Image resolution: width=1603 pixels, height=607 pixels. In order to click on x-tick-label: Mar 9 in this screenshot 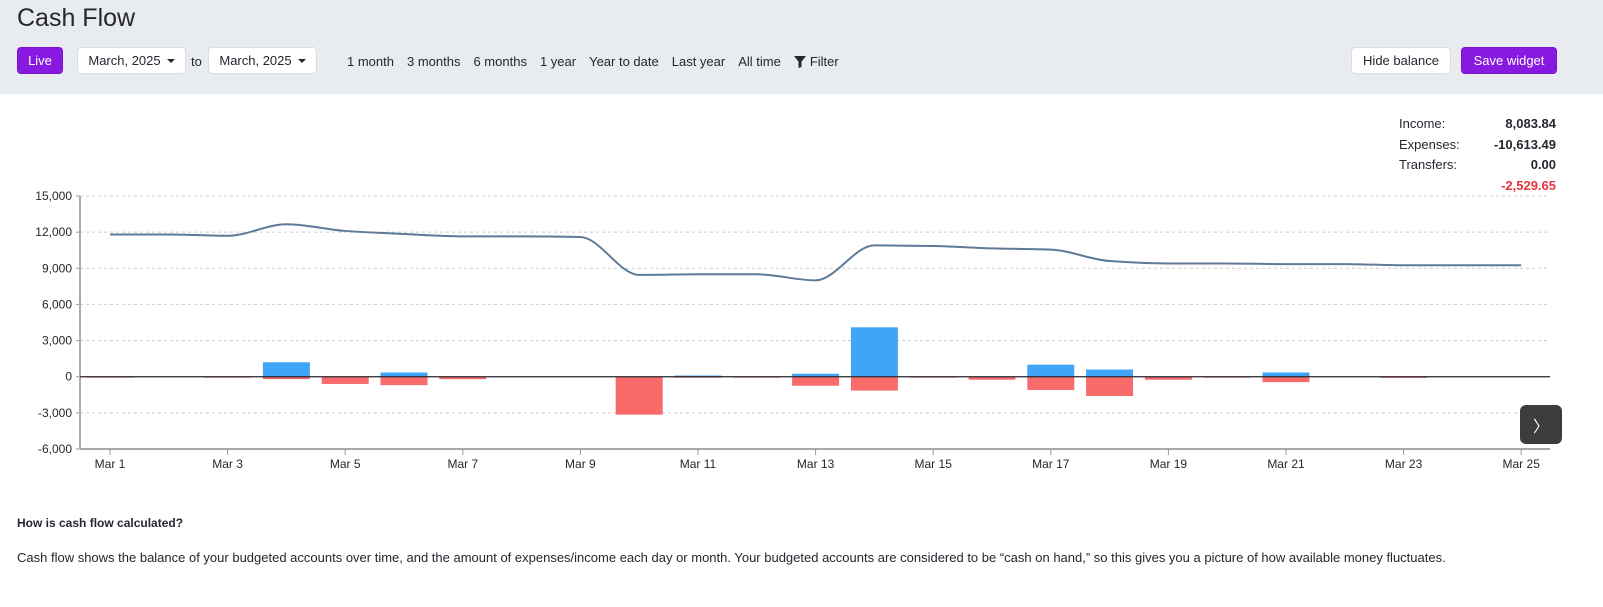, I will do `click(580, 464)`.